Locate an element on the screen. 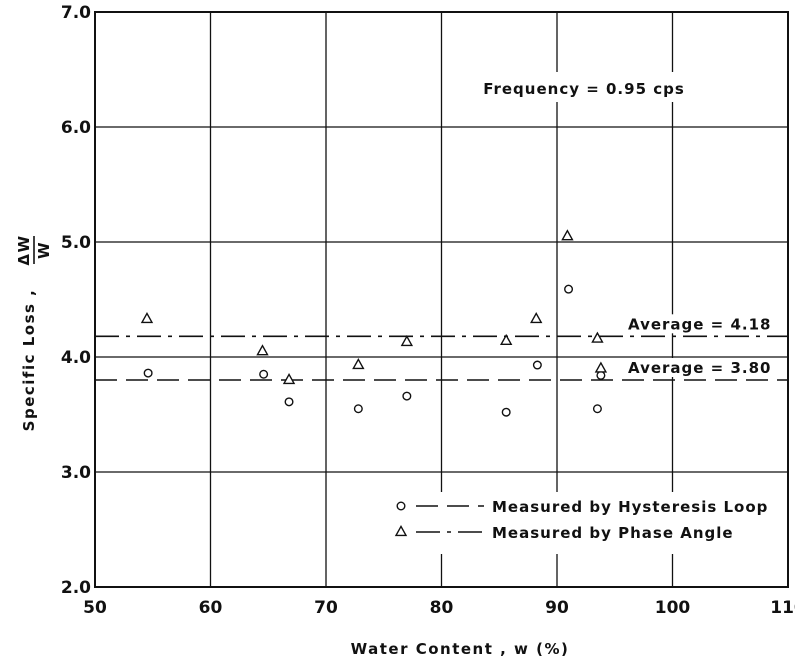 This screenshot has height=660, width=795. average-label-hysteresis: Average = 3.80 is located at coordinates (699, 368).